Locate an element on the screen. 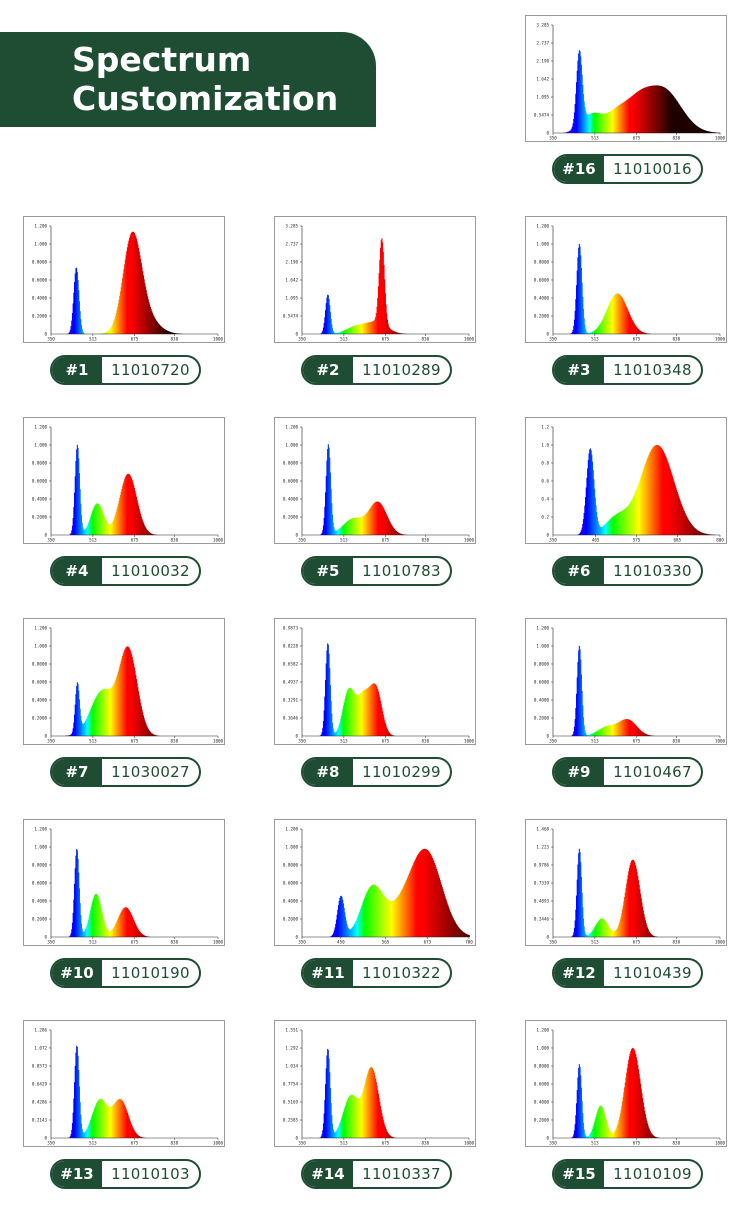  y-tick-label: 0.6429 is located at coordinates (40, 1084).